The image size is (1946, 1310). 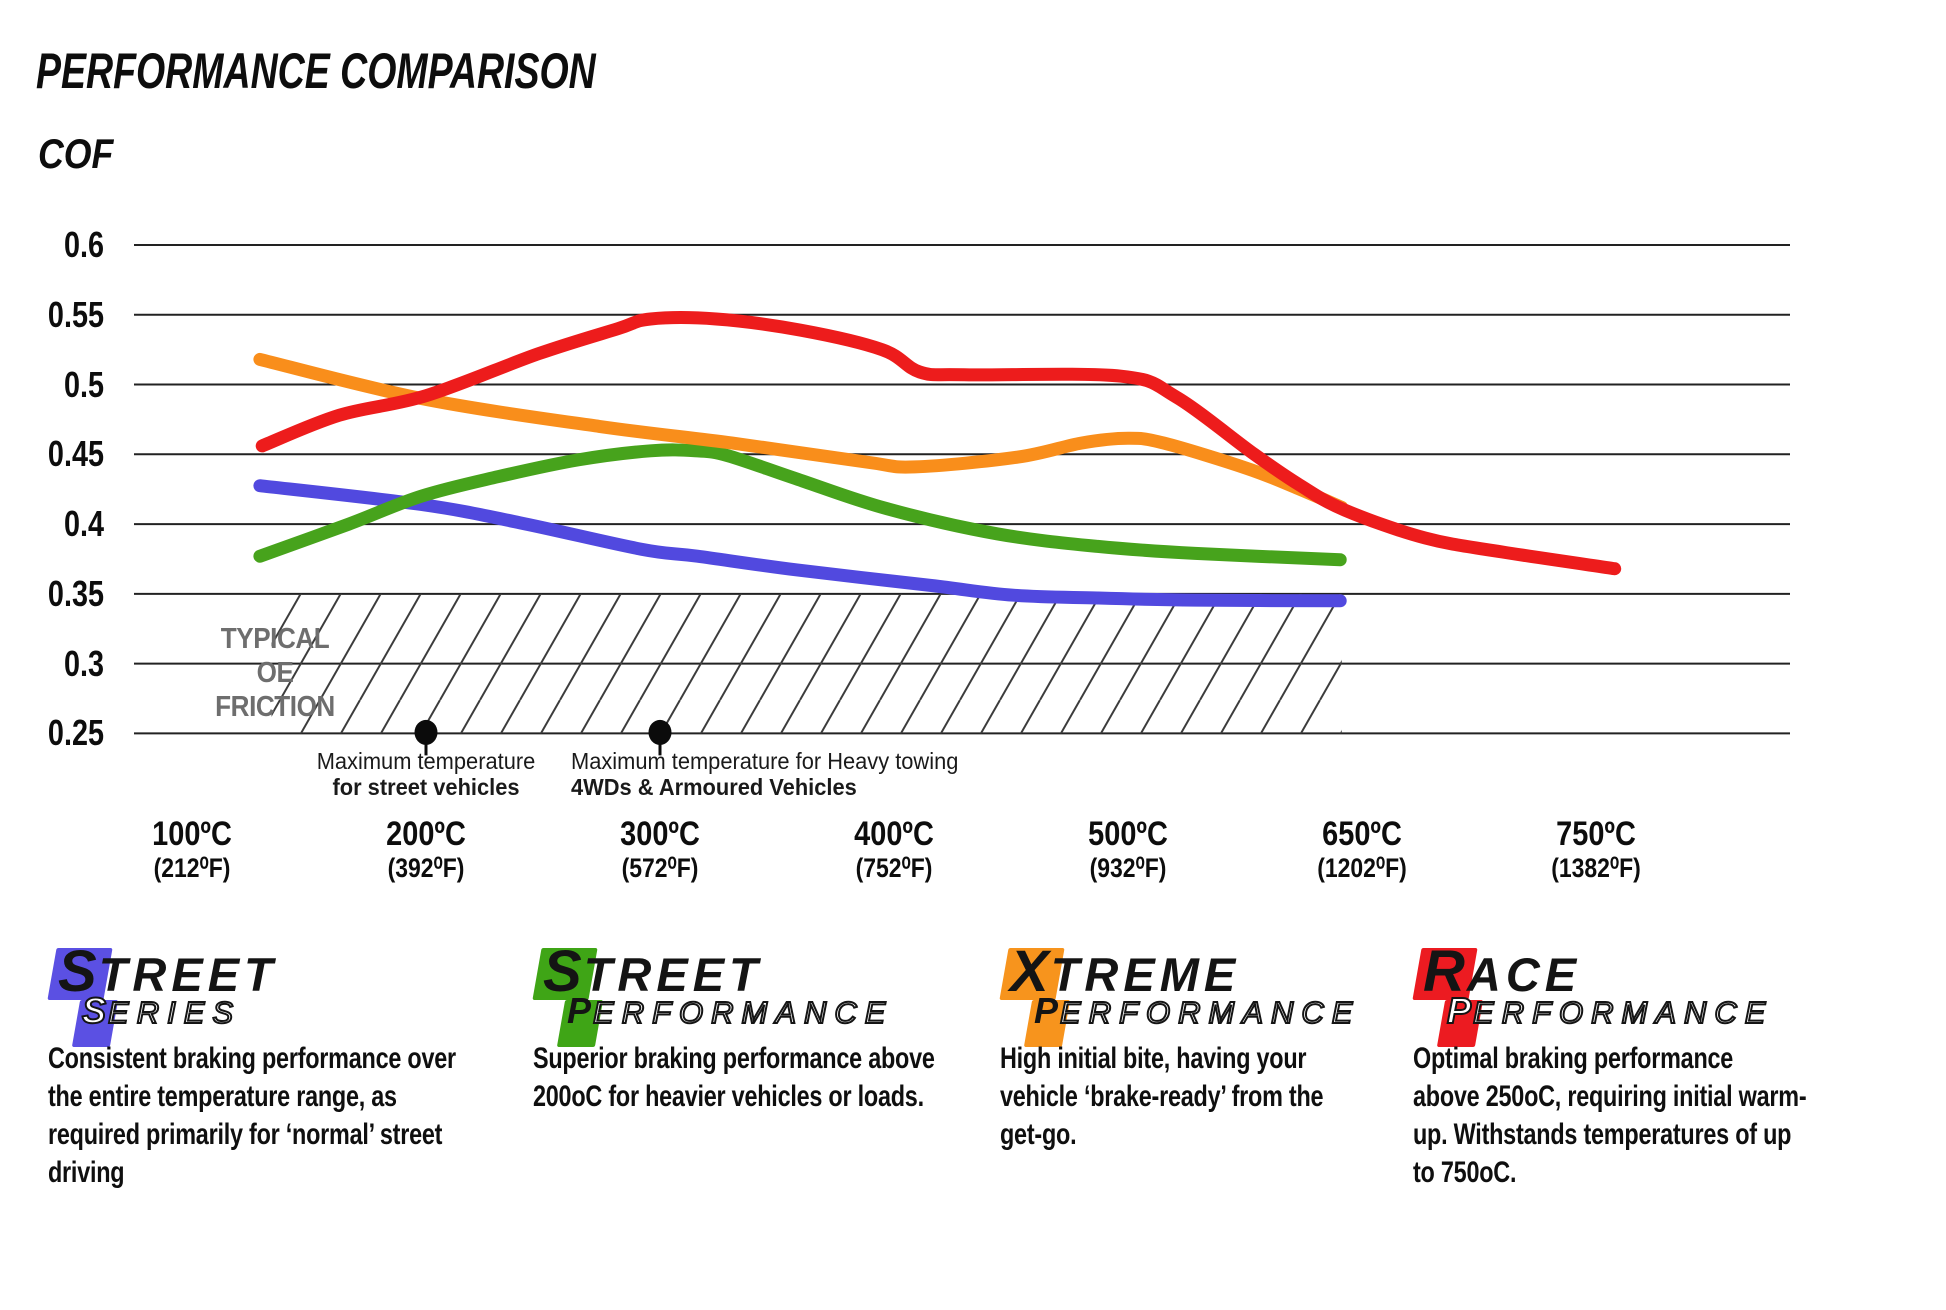 I want to click on x-tick-celsius: 400ºC, so click(x=894, y=834).